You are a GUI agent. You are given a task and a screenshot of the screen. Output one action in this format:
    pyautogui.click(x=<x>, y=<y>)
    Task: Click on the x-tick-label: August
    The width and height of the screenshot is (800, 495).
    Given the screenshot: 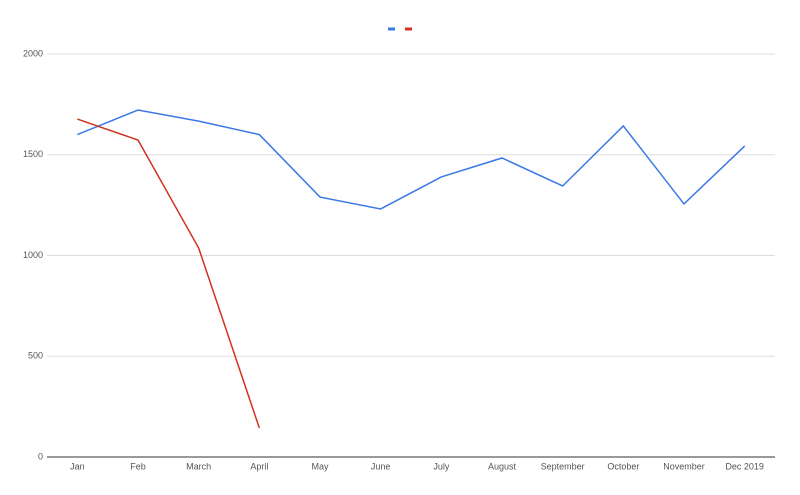 What is the action you would take?
    pyautogui.click(x=502, y=466)
    